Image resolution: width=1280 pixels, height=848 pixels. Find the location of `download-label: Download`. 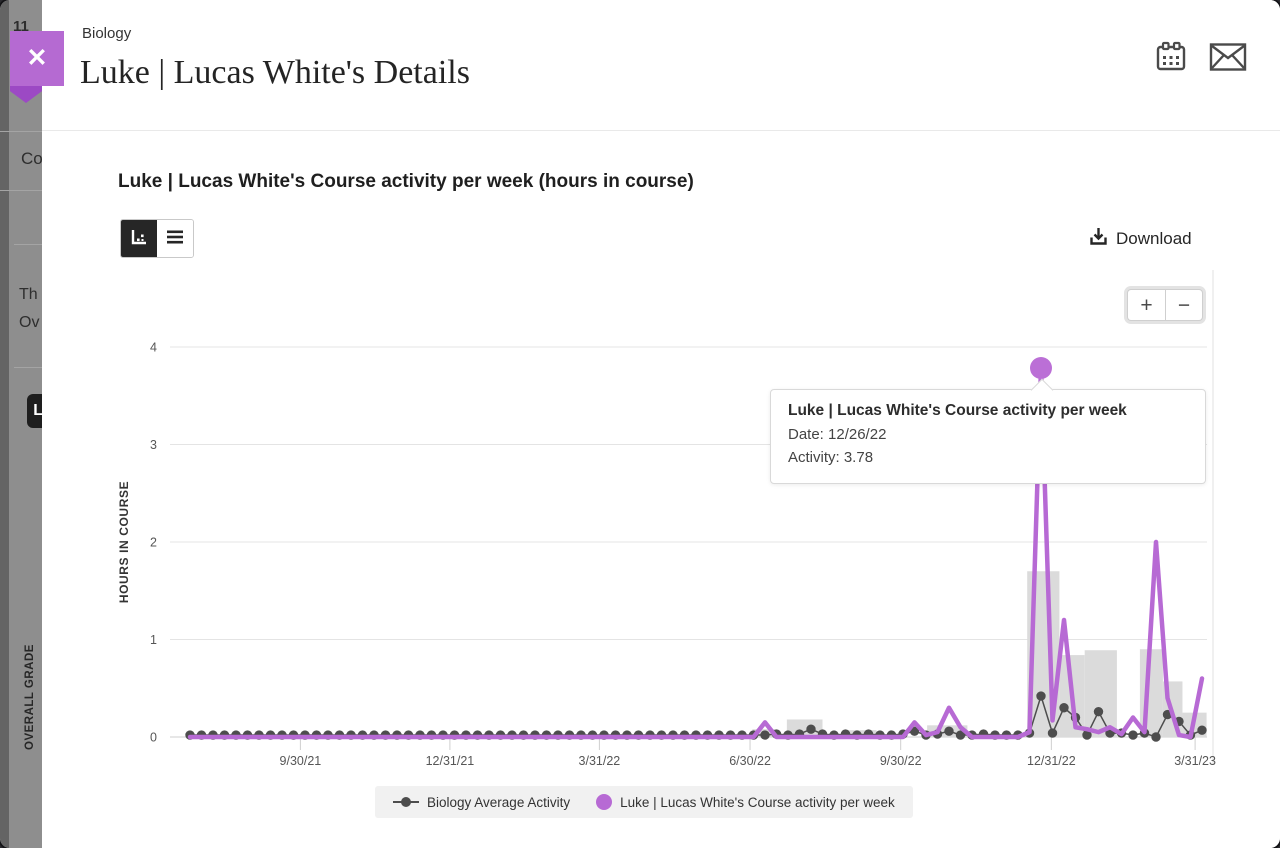

download-label: Download is located at coordinates (1154, 238).